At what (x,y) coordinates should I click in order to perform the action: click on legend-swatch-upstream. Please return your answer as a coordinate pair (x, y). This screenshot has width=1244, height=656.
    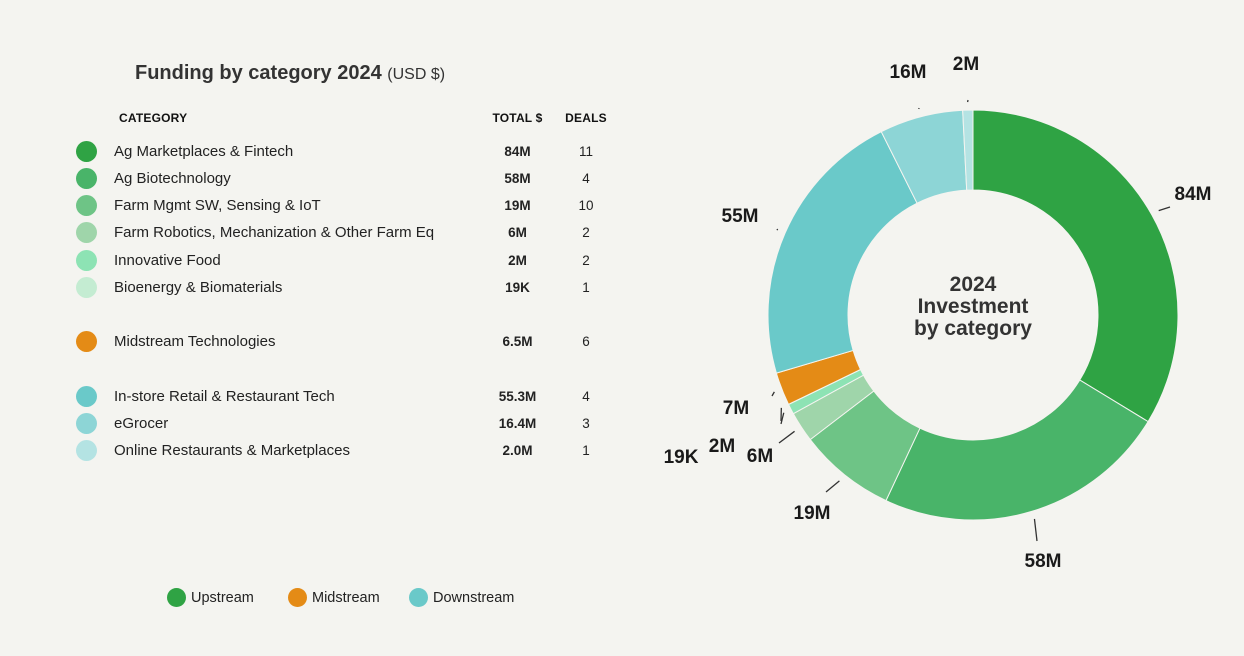
    Looking at the image, I should click on (176, 597).